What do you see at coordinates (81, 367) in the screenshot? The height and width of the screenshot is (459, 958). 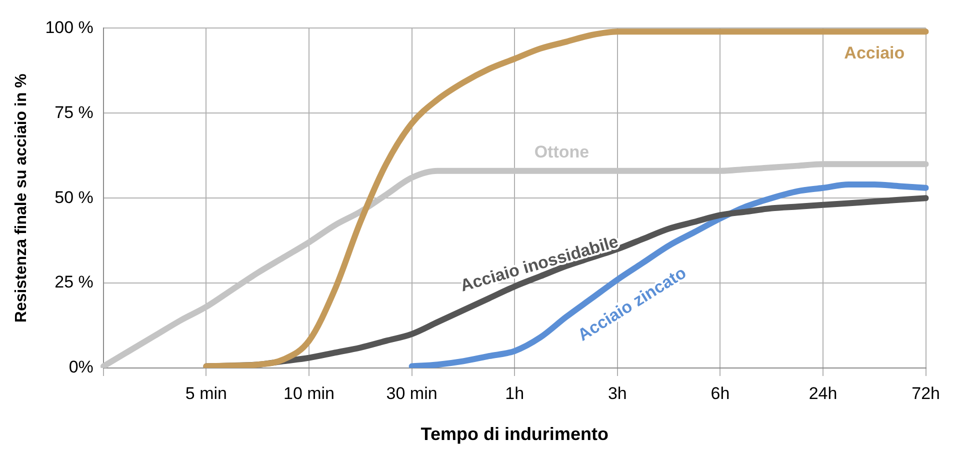 I see `y-tick-label: 0%` at bounding box center [81, 367].